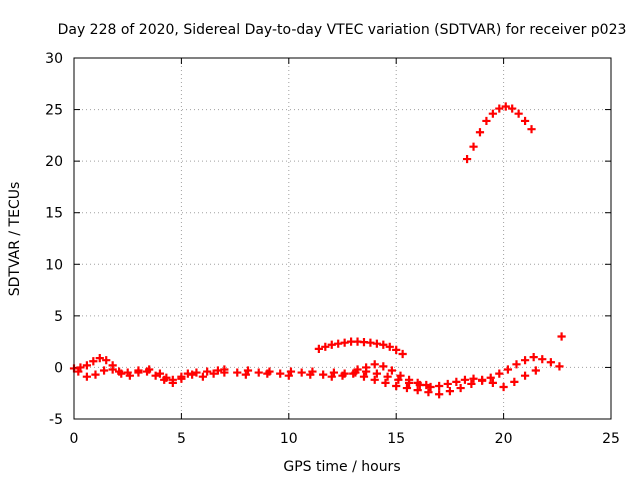  What do you see at coordinates (345, 439) in the screenshot?
I see `x-tick-labels: 0 5 10 15 20 25` at bounding box center [345, 439].